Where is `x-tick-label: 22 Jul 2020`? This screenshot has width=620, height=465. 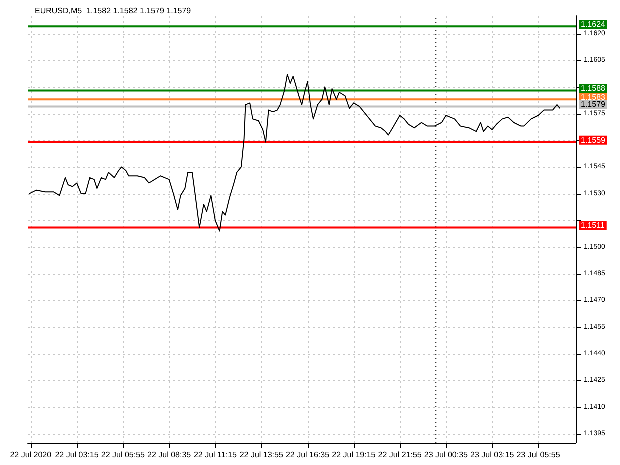 x-tick-label: 22 Jul 2020 is located at coordinates (31, 455).